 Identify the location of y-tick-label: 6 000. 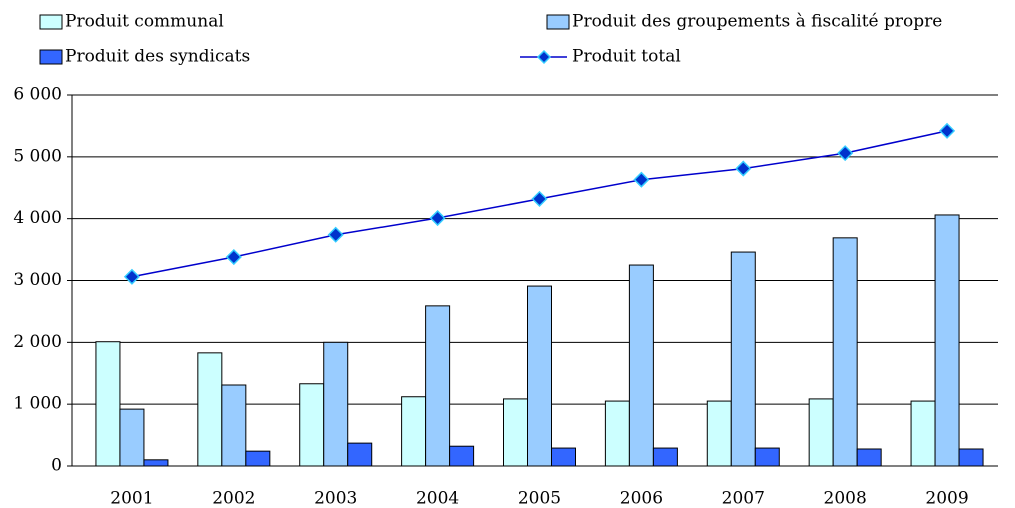
(37, 95).